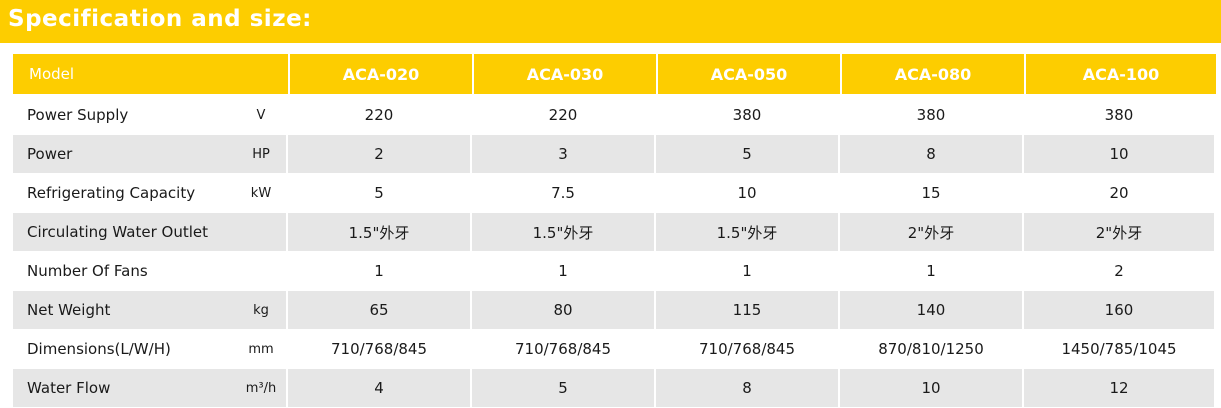  What do you see at coordinates (1119, 388) in the screenshot?
I see `table-cell: 12` at bounding box center [1119, 388].